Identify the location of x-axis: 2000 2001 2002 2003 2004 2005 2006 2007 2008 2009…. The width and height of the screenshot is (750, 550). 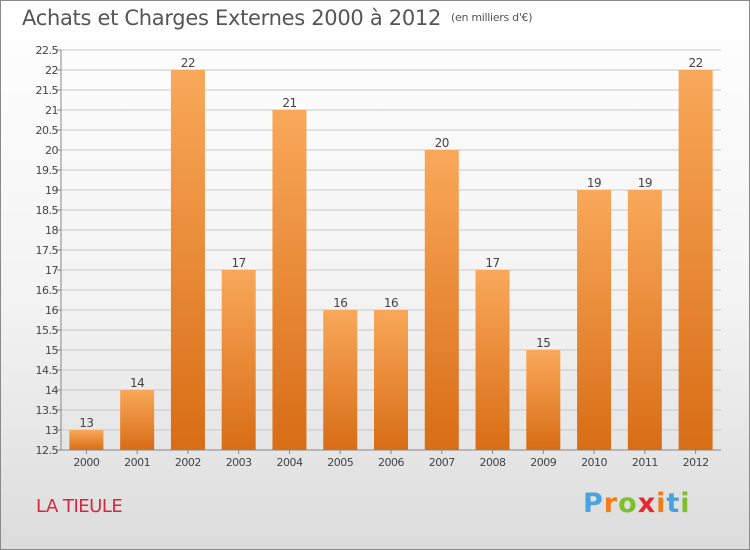
(391, 459).